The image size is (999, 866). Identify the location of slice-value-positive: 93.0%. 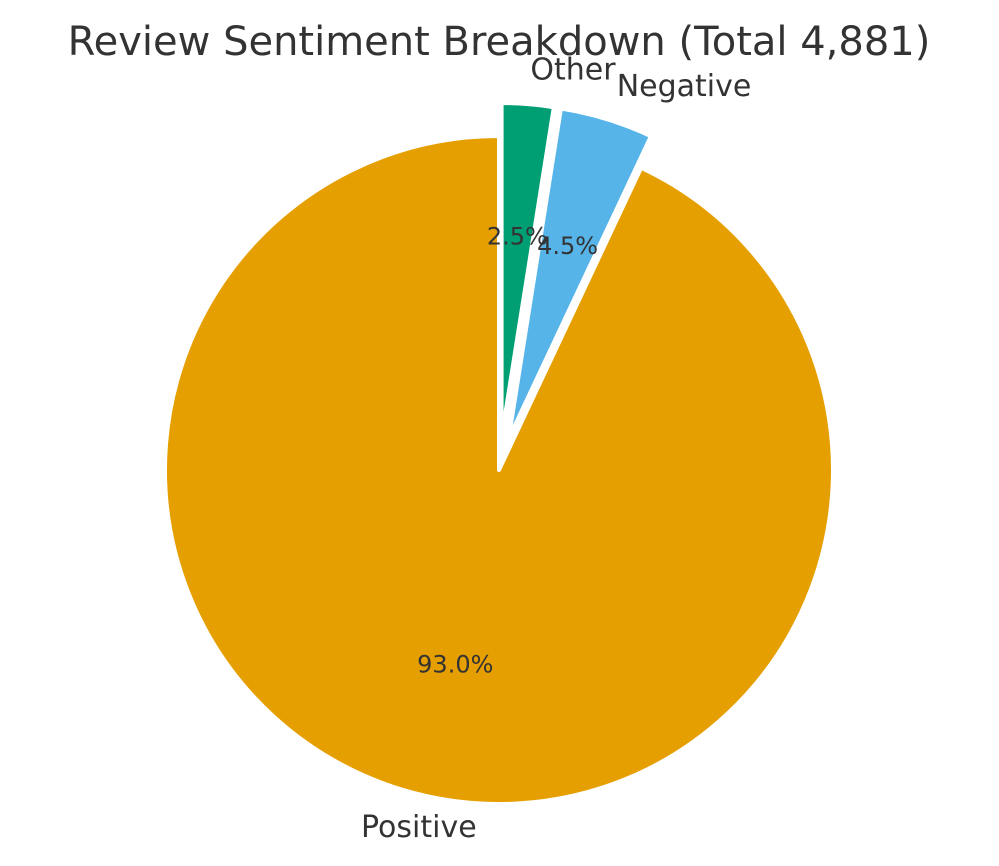
(455, 665).